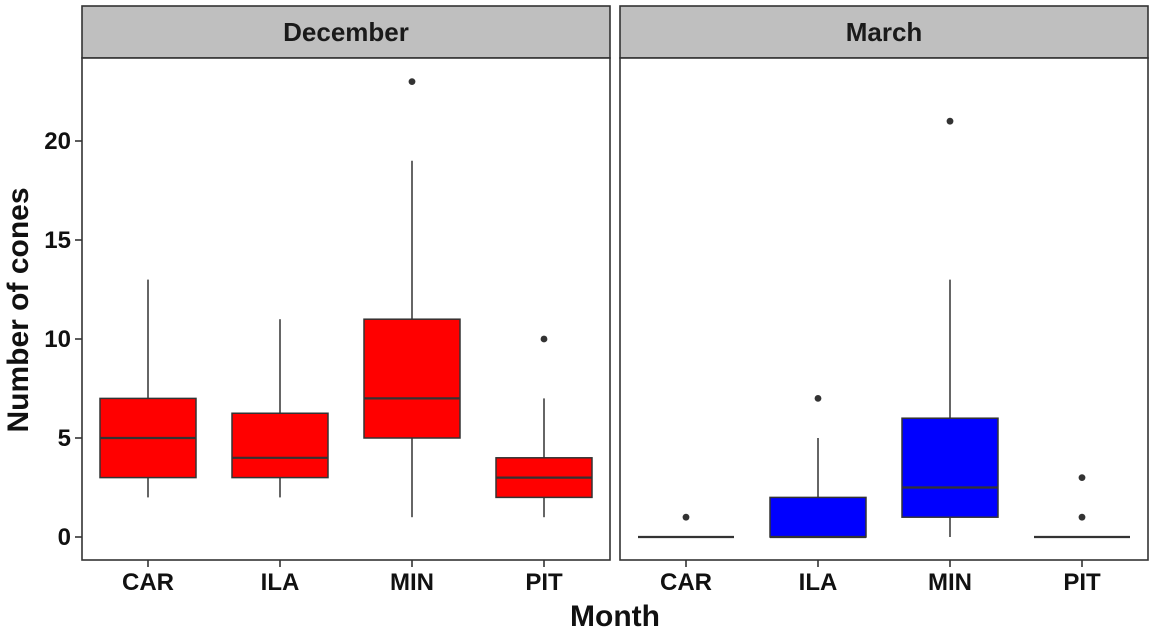 This screenshot has width=1156, height=634. I want to click on facet-strip-label: December, so click(346, 32).